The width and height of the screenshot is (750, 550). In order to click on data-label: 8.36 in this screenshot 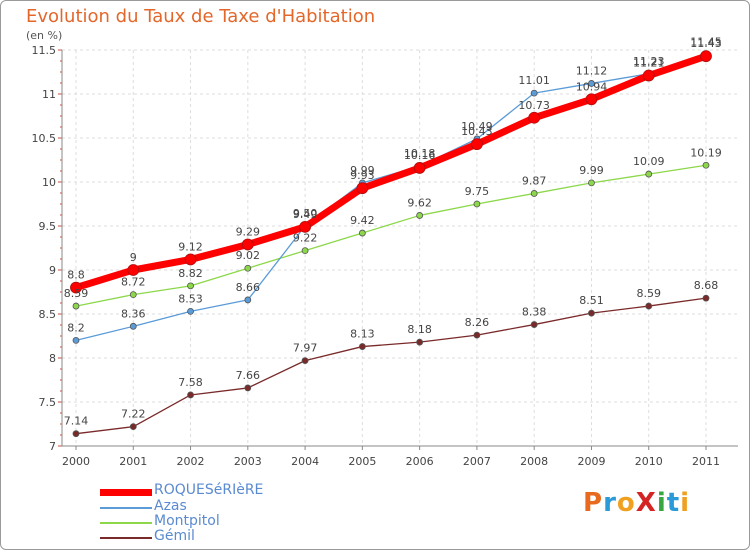, I will do `click(133, 313)`.